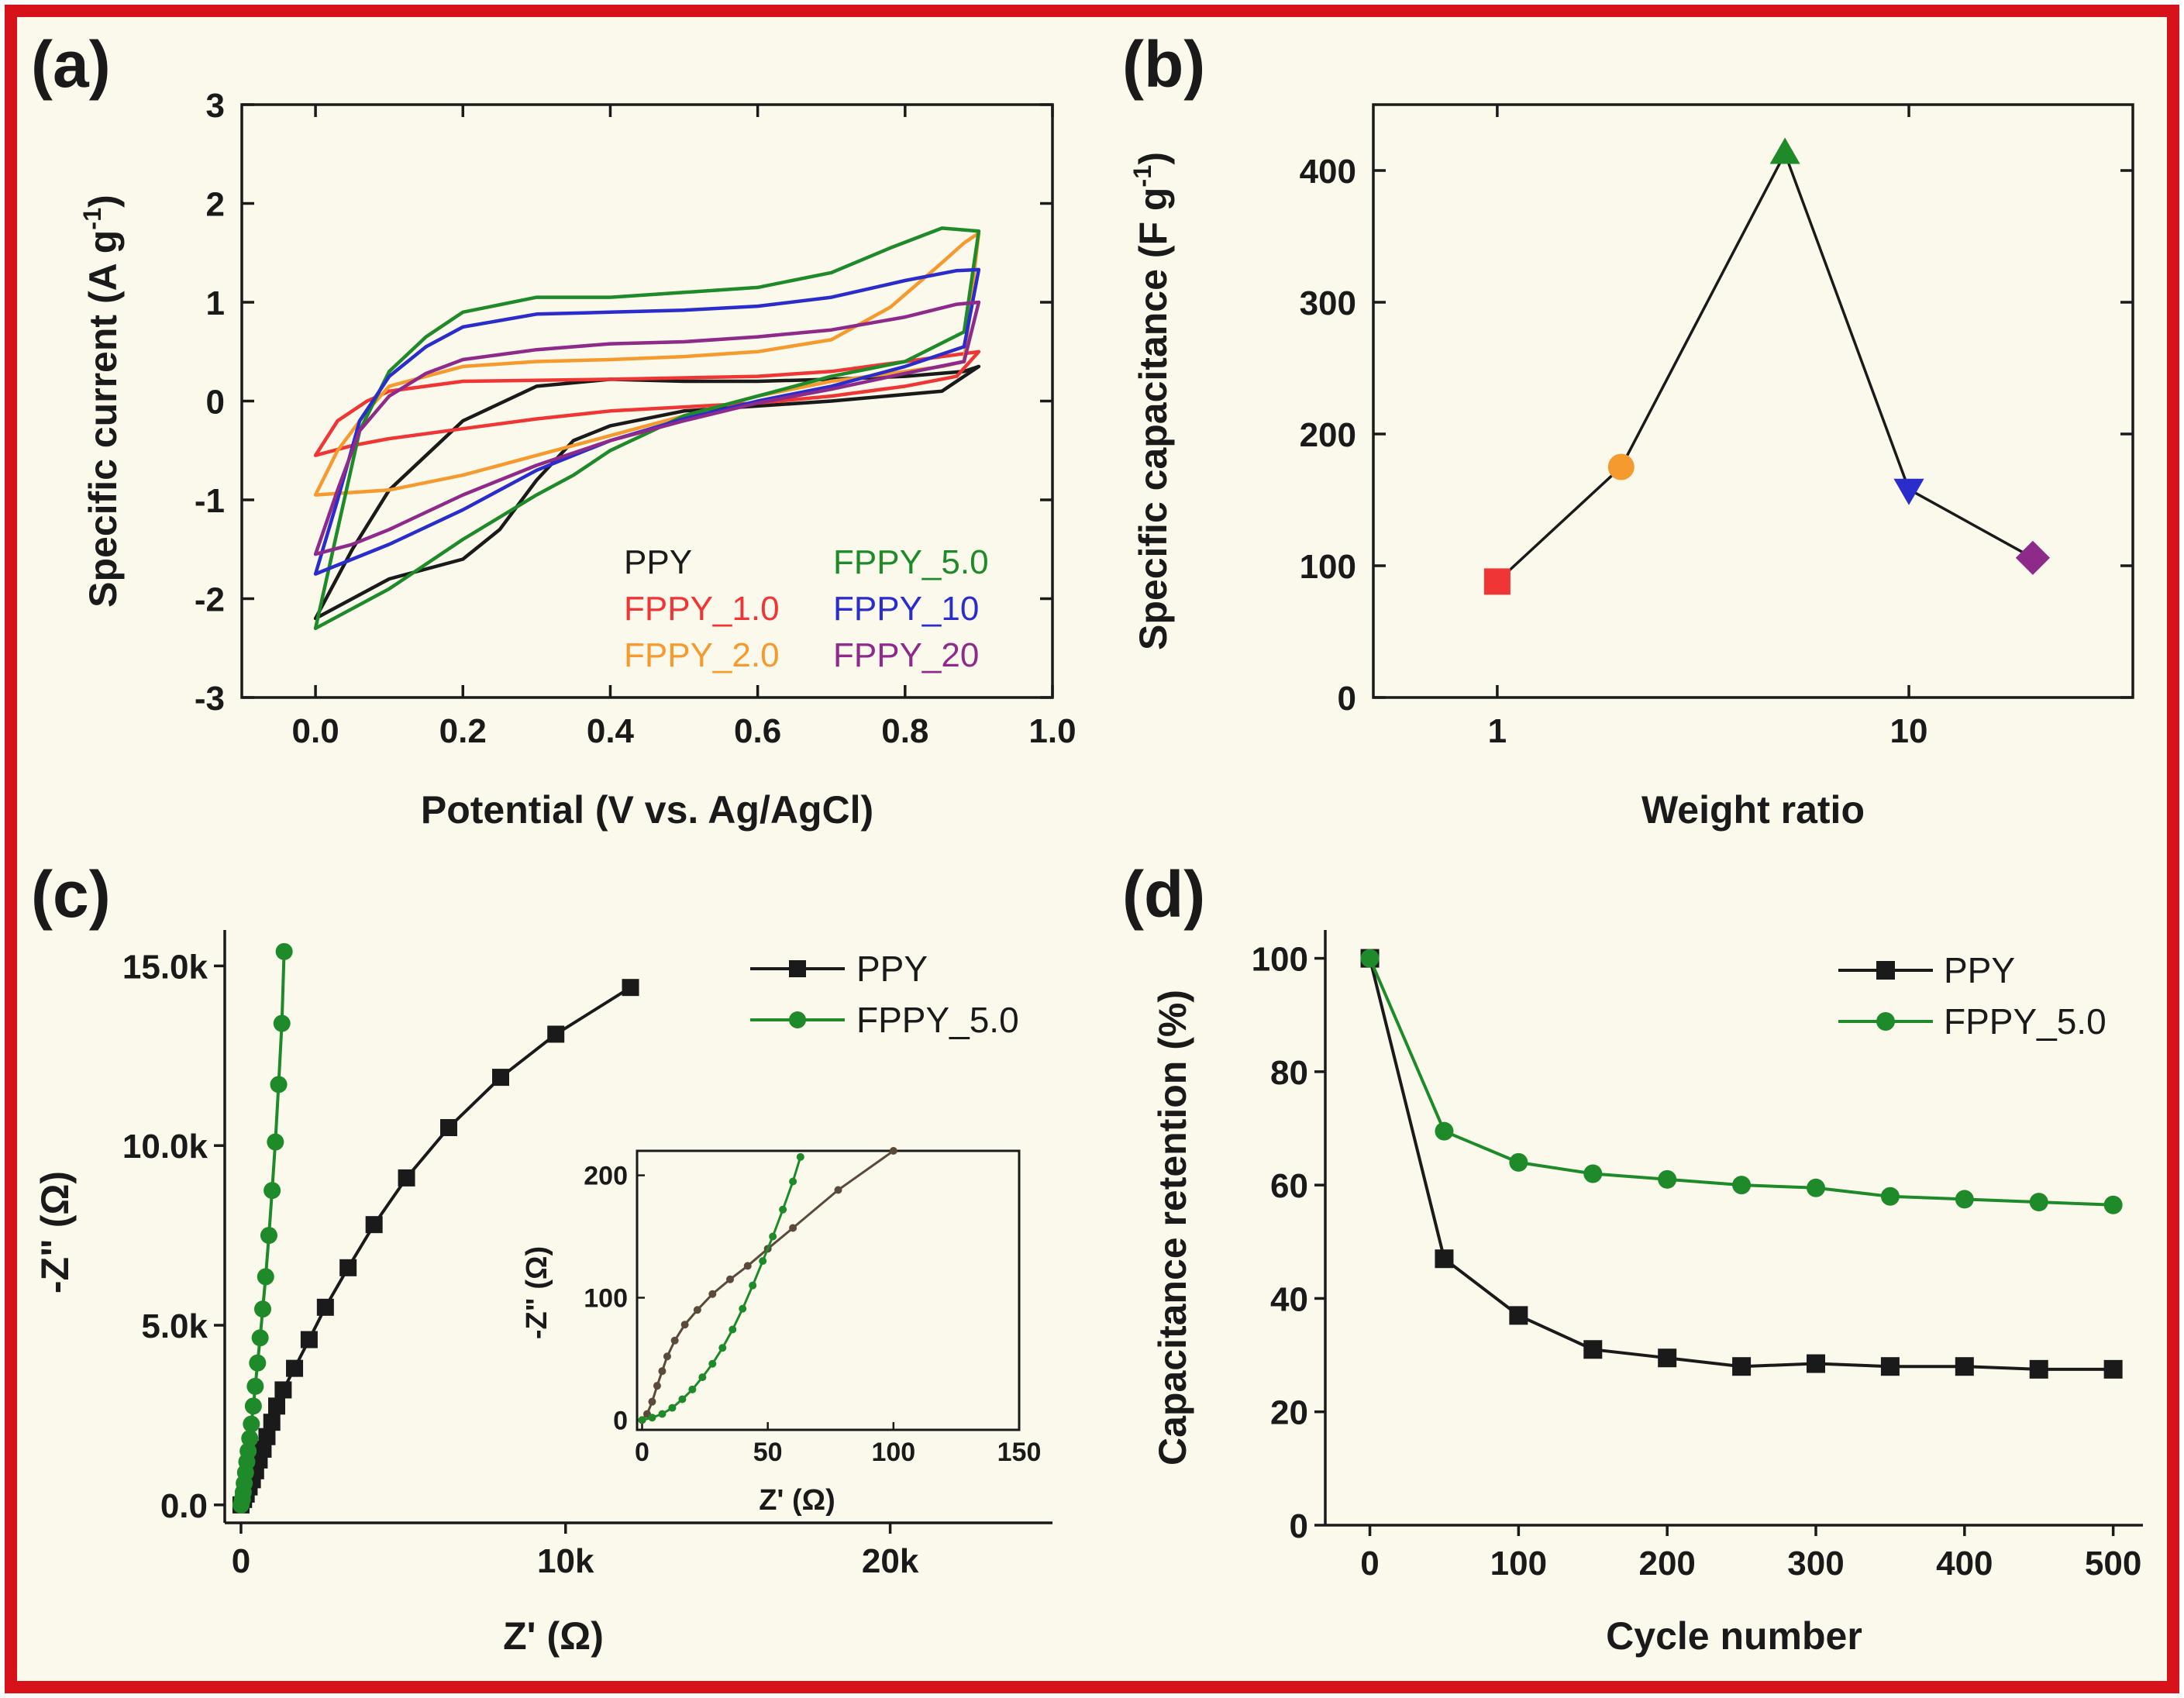 This screenshot has height=1698, width=2184. I want to click on panel-label-d: (d), so click(1164, 895).